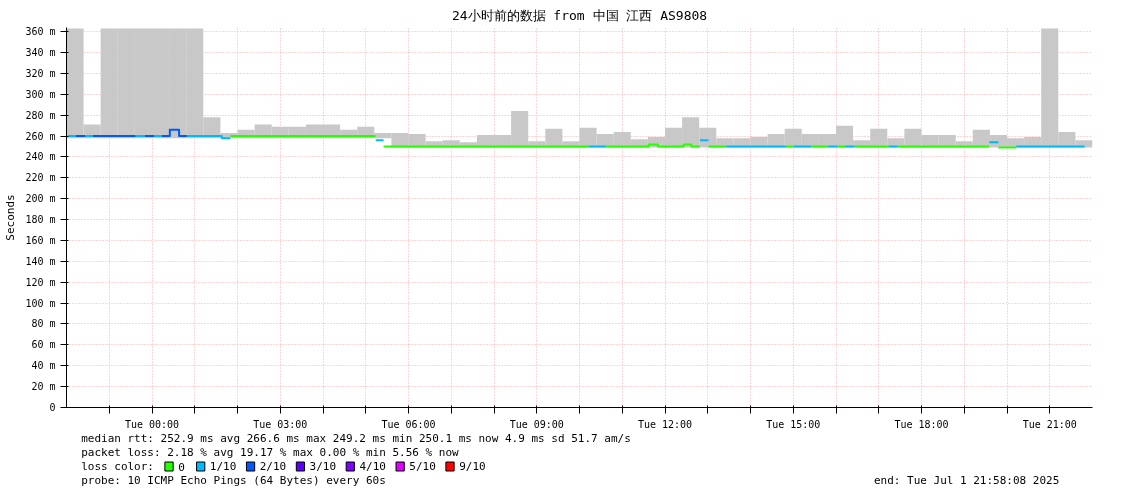 Image resolution: width=1121 pixels, height=494 pixels. Describe the element at coordinates (40, 32) in the screenshot. I see `y-tick-label: 360 m` at that location.